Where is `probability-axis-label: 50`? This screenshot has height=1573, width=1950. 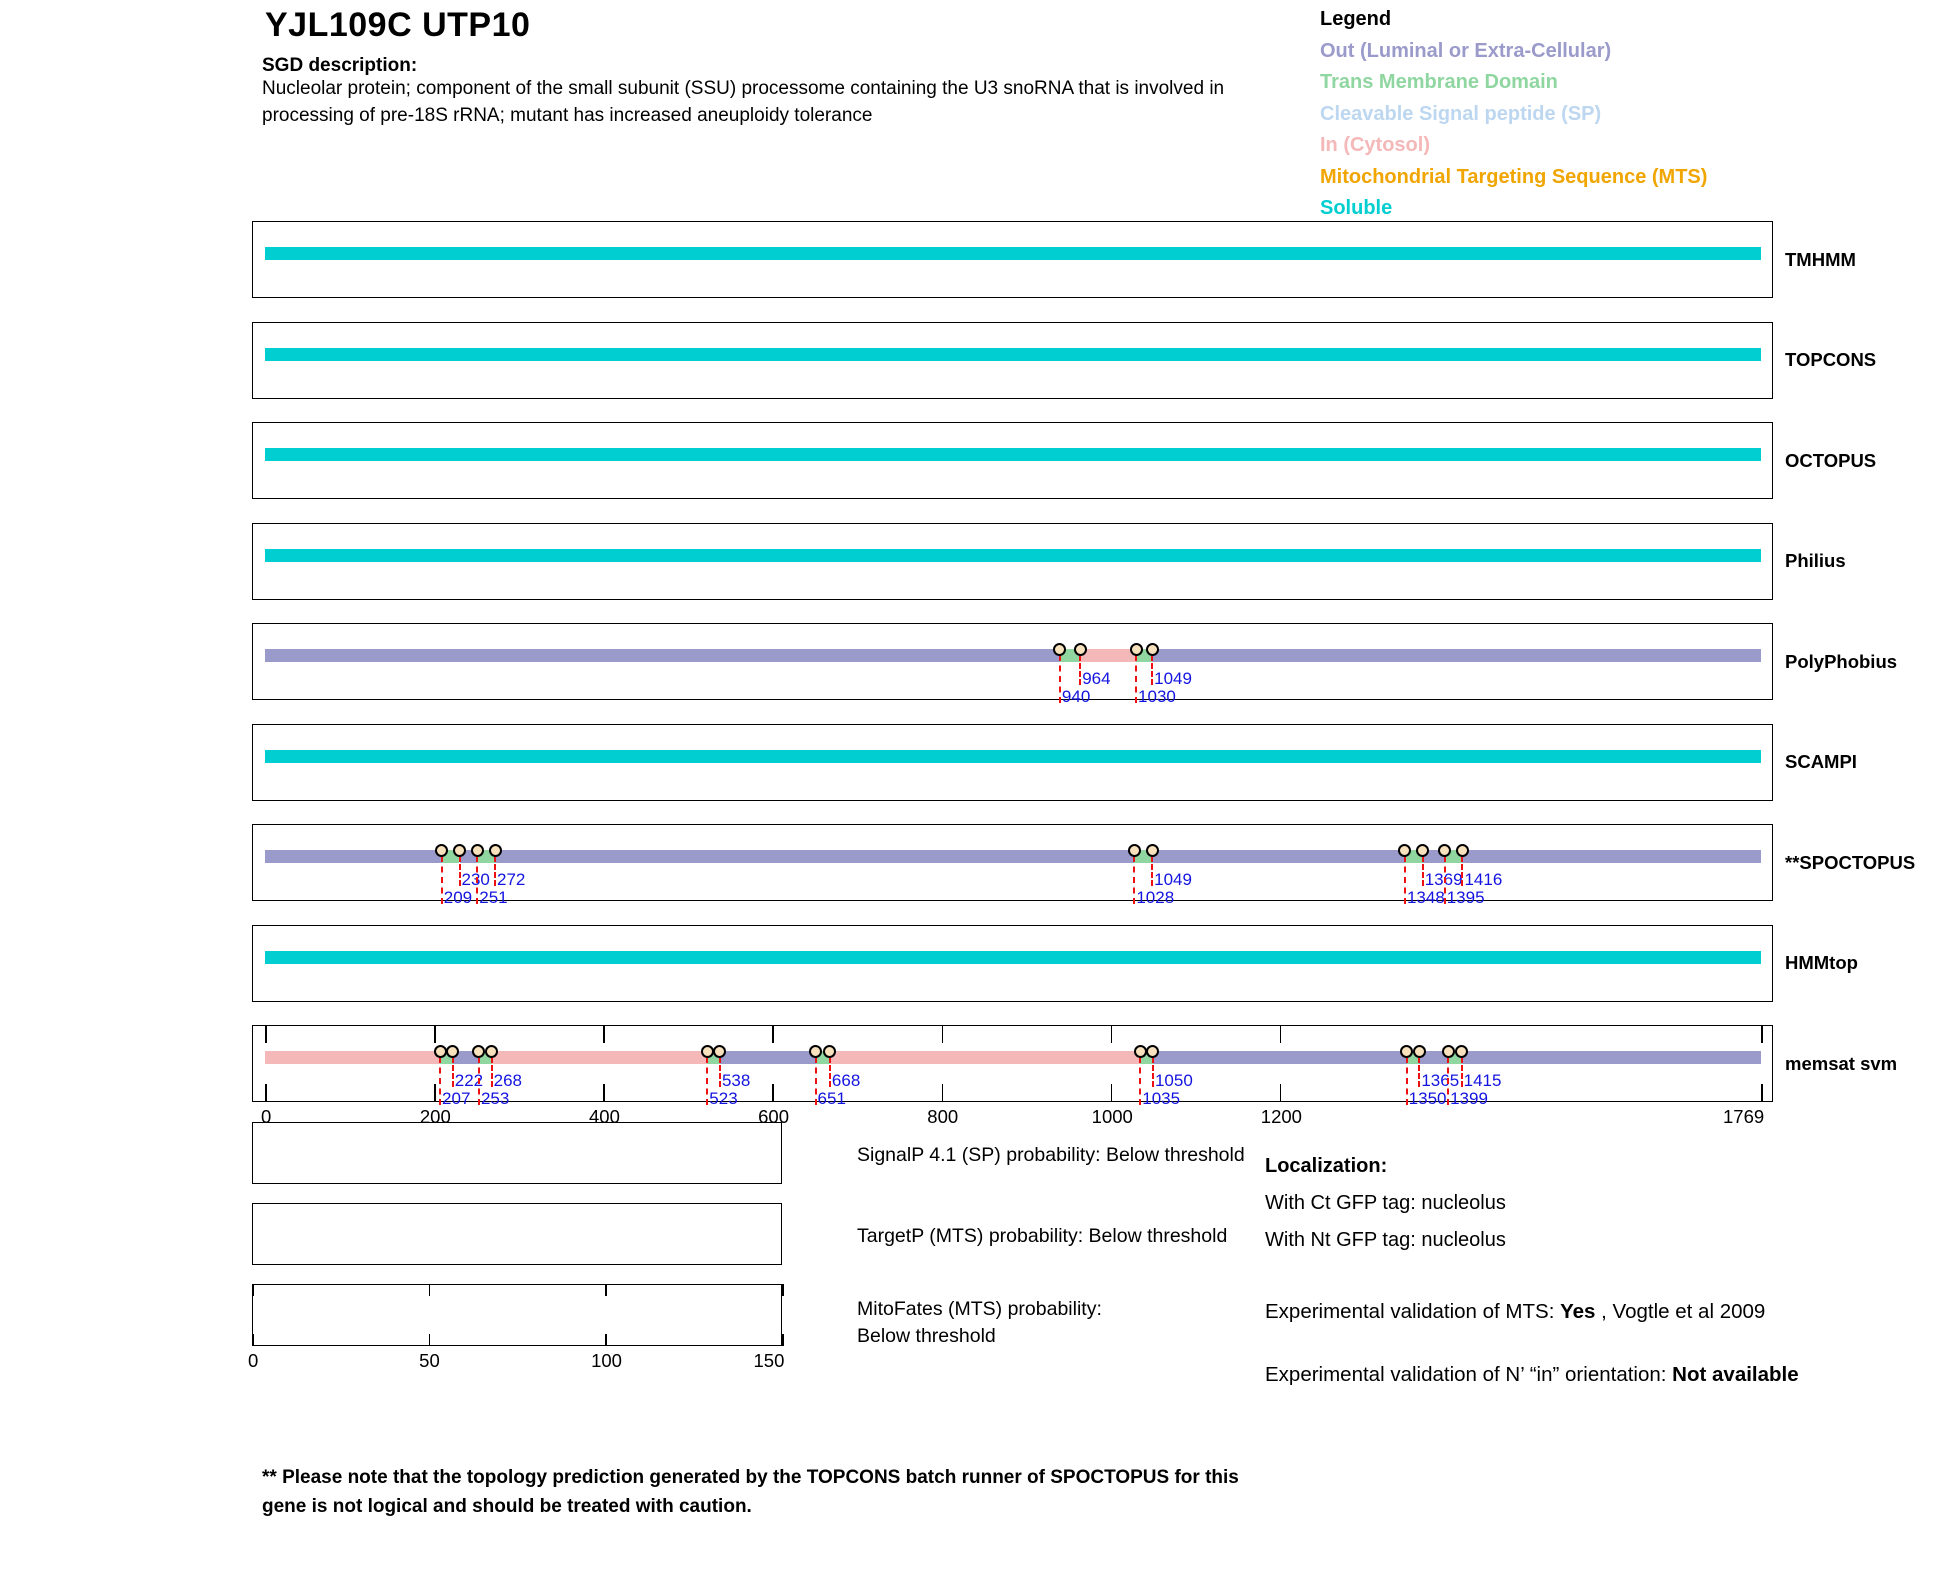 probability-axis-label: 50 is located at coordinates (429, 1360).